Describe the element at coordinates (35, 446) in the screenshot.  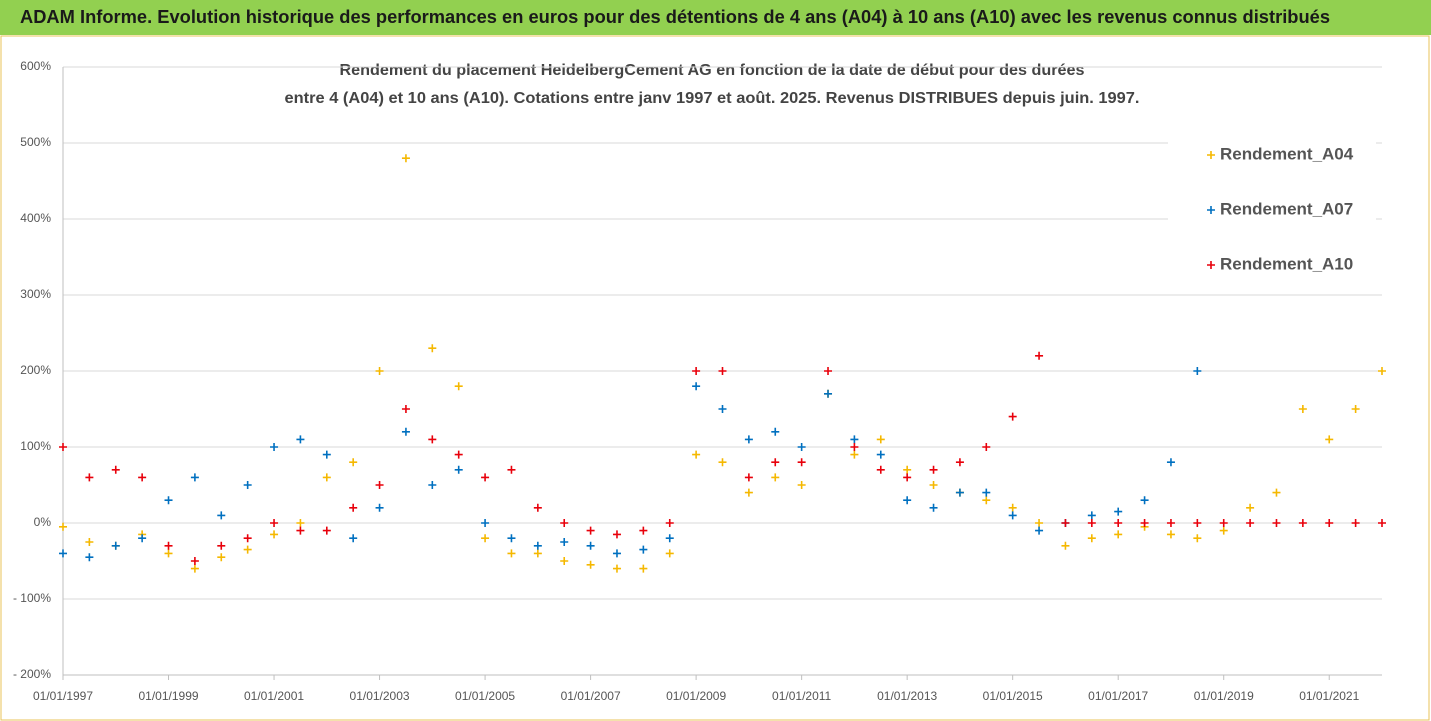
I see `y-tick-label: 100%` at that location.